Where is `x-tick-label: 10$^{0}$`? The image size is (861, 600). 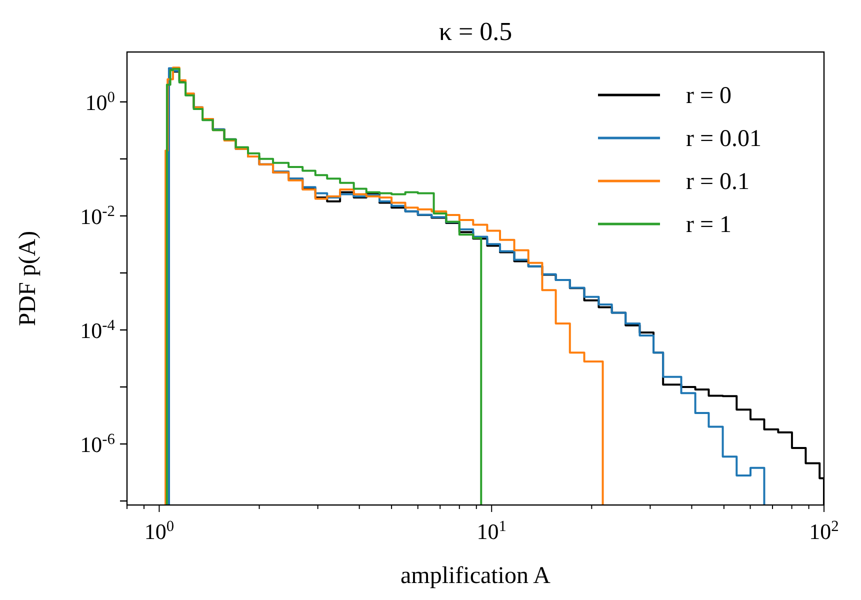 x-tick-label: 10$^{0}$ is located at coordinates (159, 531).